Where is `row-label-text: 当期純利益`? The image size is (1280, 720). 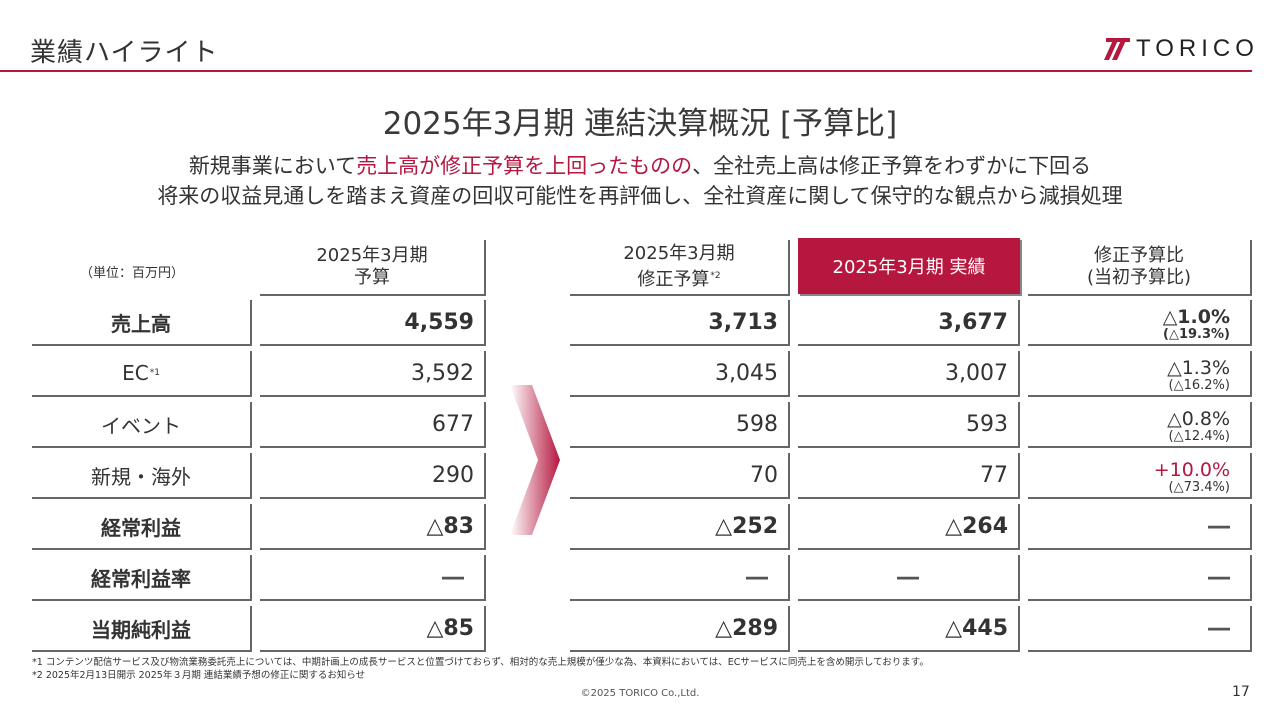
row-label-text: 当期純利益 is located at coordinates (141, 629).